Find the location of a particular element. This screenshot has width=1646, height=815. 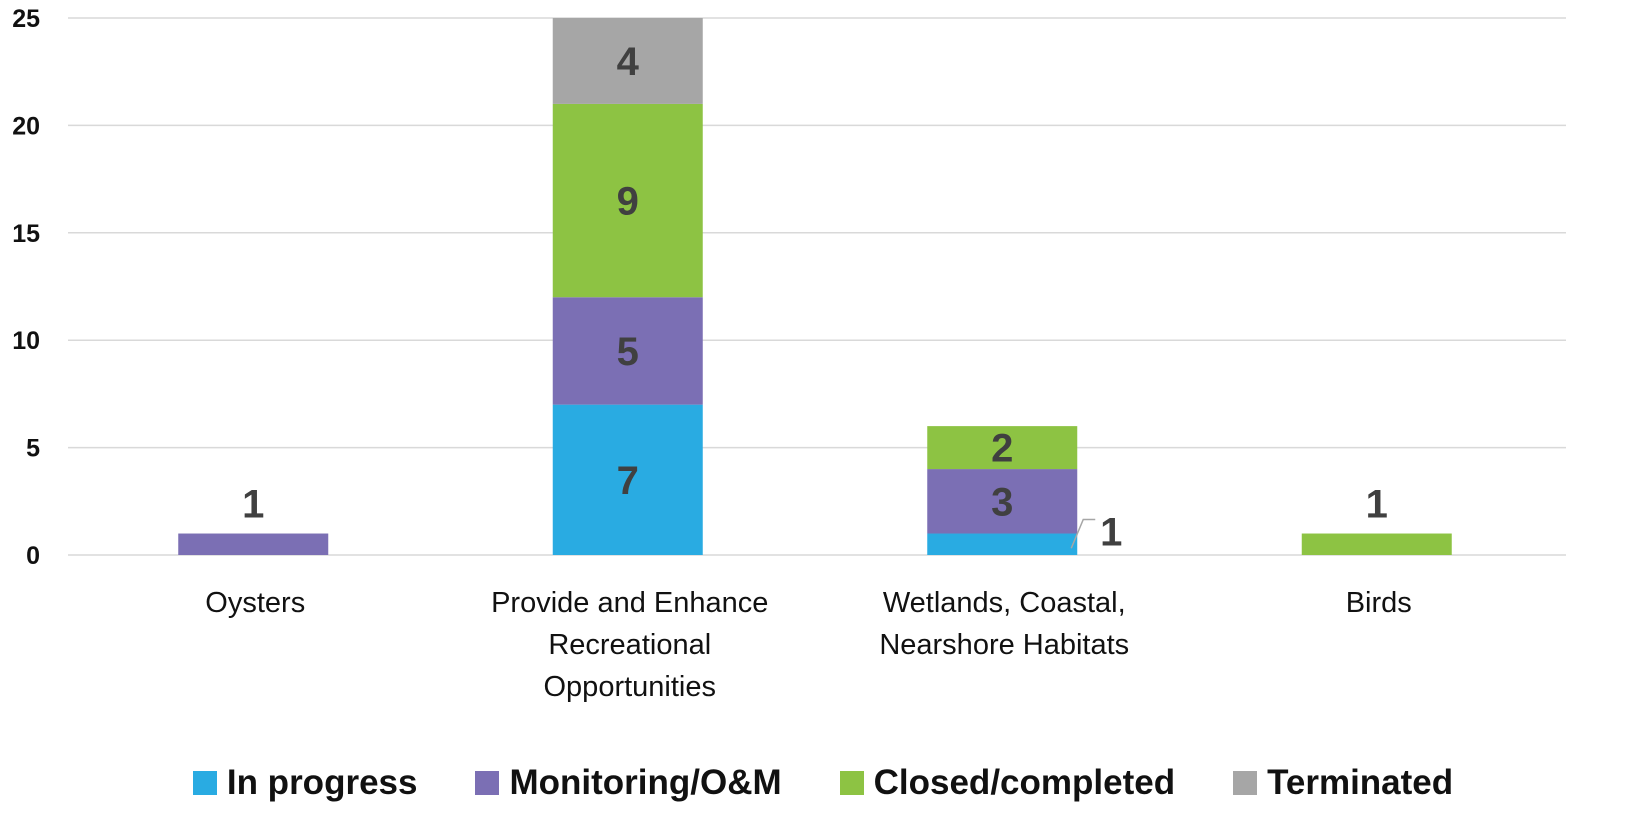

x-category-line: Birds is located at coordinates (1379, 603).